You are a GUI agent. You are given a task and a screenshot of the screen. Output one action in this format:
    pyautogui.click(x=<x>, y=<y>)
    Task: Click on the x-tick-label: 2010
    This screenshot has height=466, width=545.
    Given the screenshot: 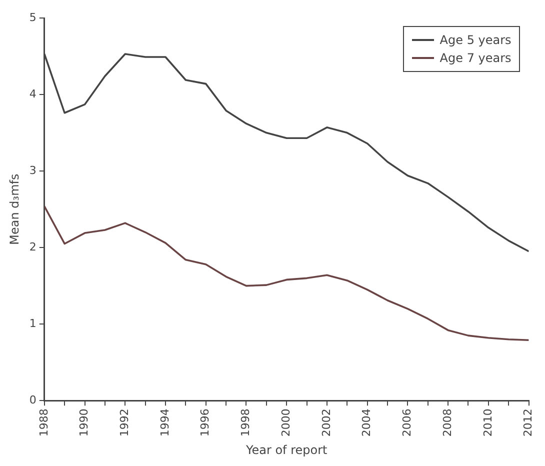 What is the action you would take?
    pyautogui.click(x=487, y=422)
    